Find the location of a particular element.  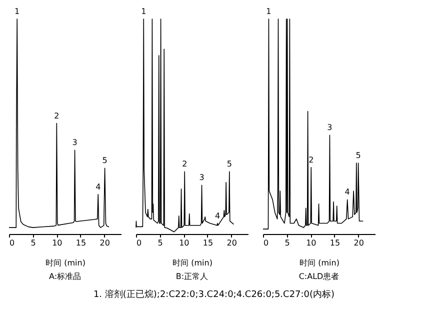

text: B:正常人 is located at coordinates (192, 276).